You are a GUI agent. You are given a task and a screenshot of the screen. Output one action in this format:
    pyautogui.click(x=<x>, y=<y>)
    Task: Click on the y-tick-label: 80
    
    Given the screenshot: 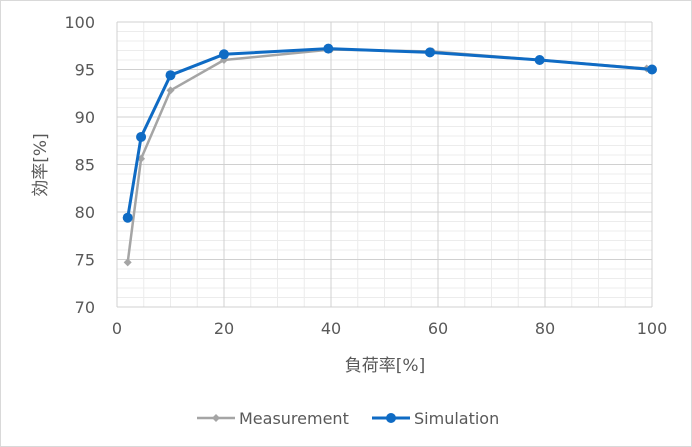 What is the action you would take?
    pyautogui.click(x=85, y=212)
    